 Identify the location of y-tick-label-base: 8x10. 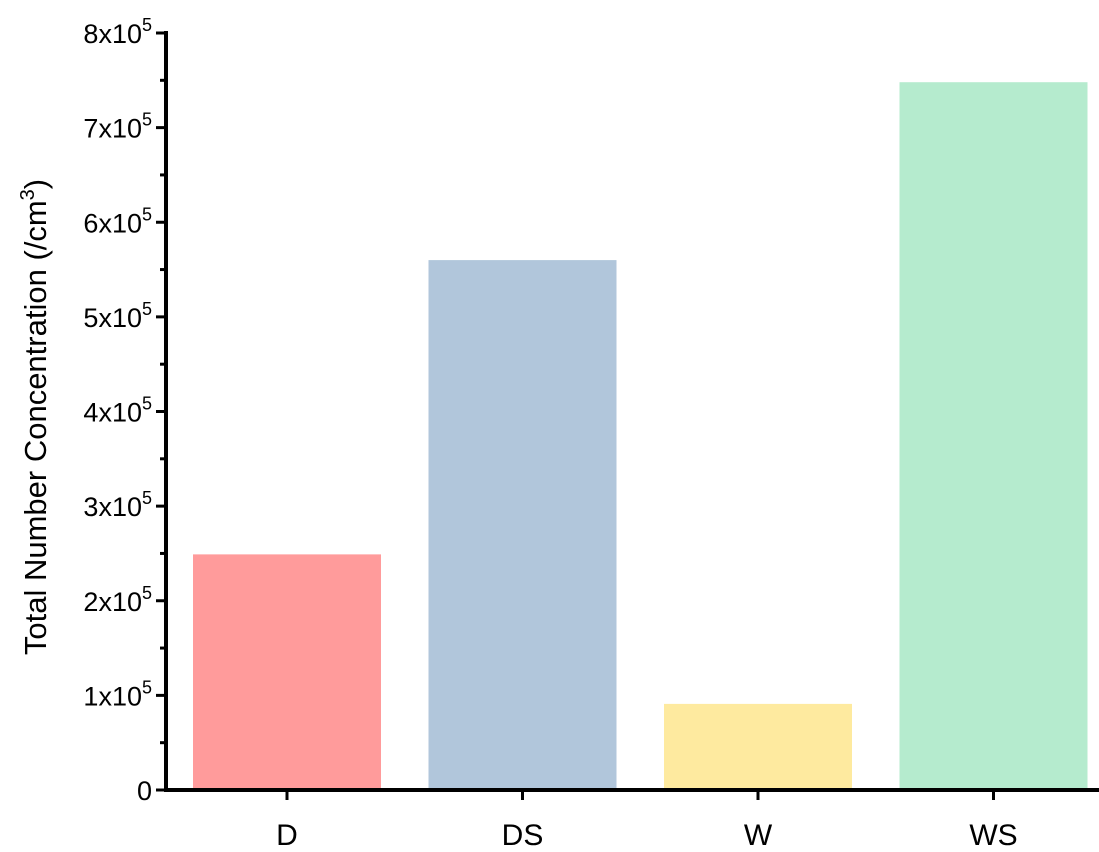
(112, 34).